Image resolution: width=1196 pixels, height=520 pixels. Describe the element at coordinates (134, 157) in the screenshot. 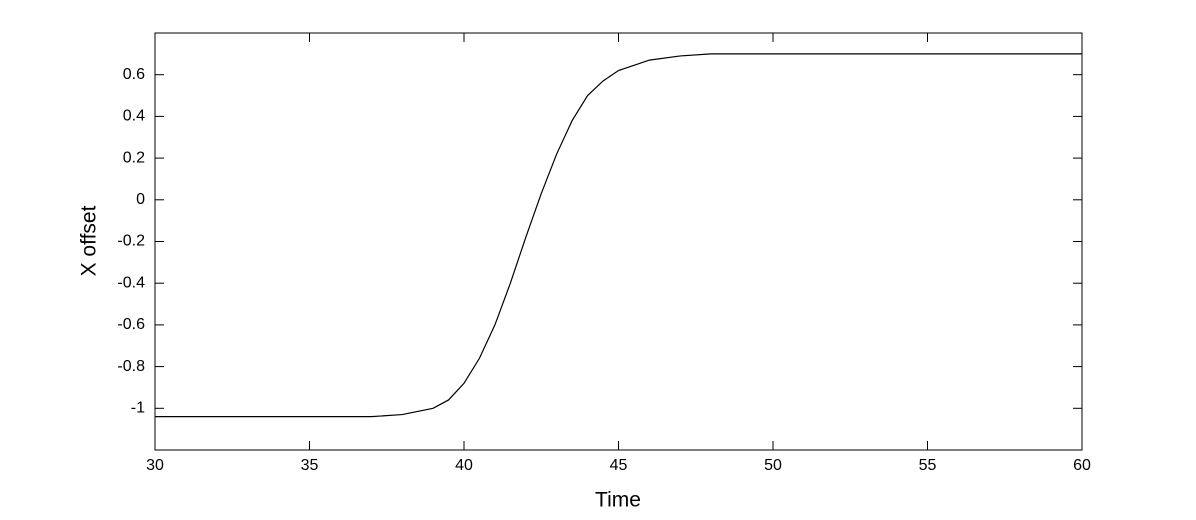

I see `y-tick-label: 0.2` at that location.